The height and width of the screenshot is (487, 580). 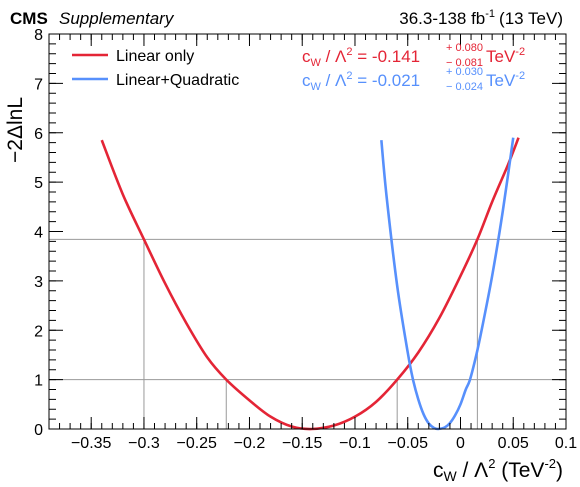 I want to click on svg-text: cW / Λ2 = -0.141, so click(x=361, y=57).